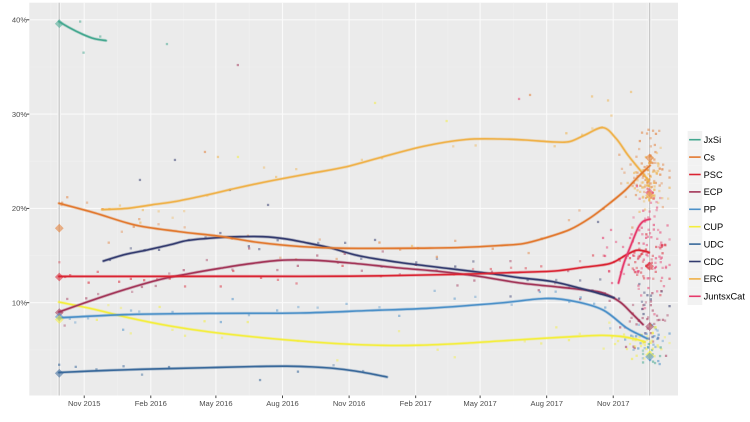 Image resolution: width=750 pixels, height=422 pixels. What do you see at coordinates (714, 262) in the screenshot?
I see `svg-text: CDC` at bounding box center [714, 262].